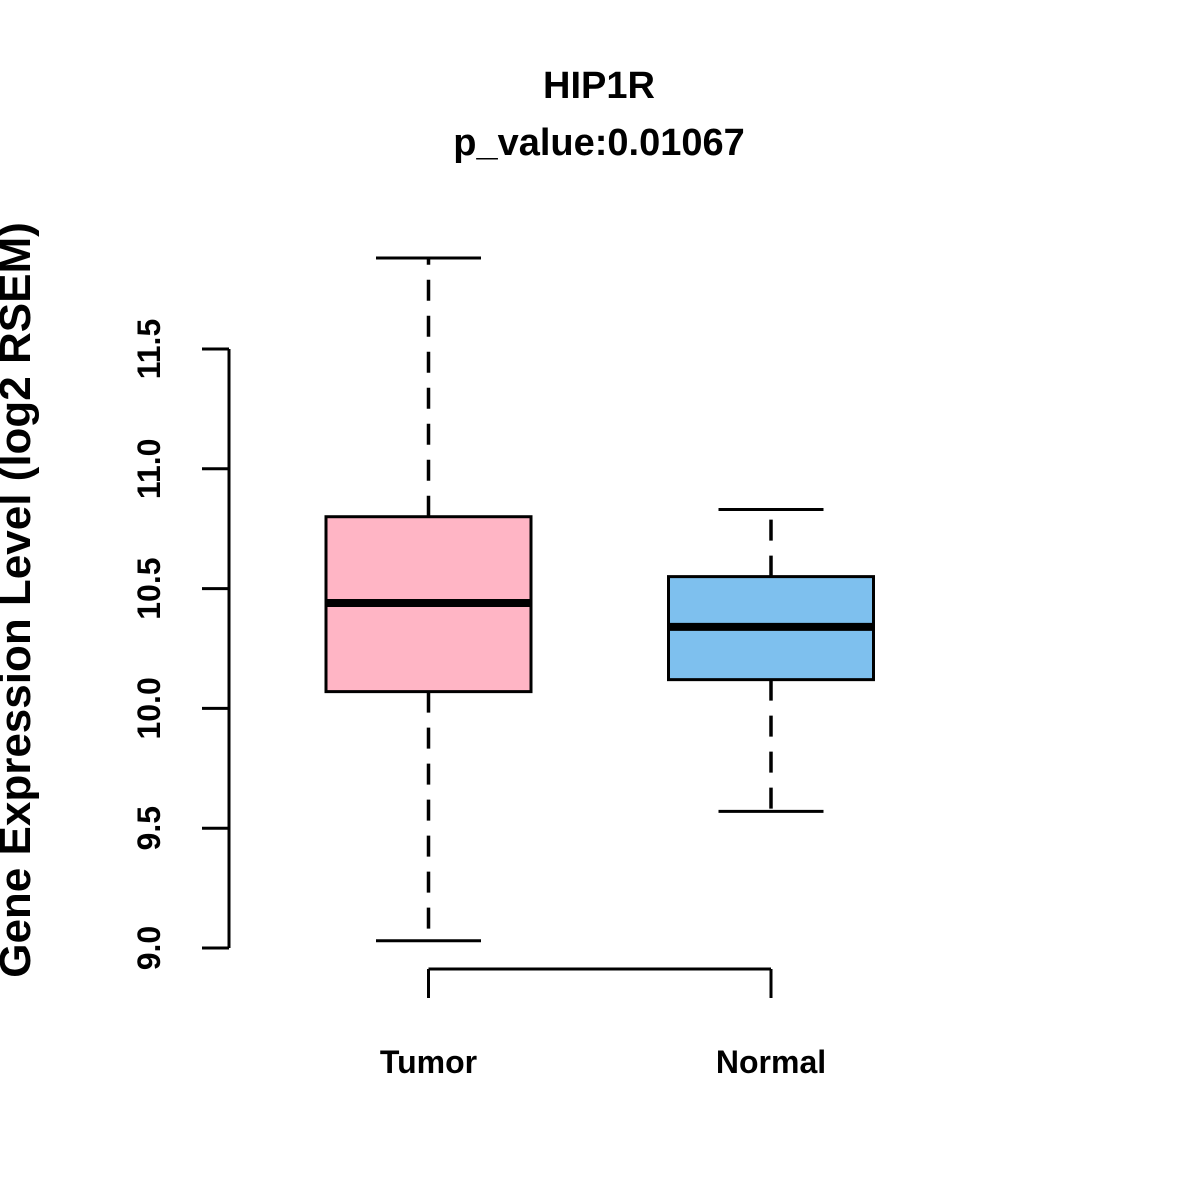 Image resolution: width=1200 pixels, height=1200 pixels. What do you see at coordinates (599, 86) in the screenshot?
I see `chart-title: HIP1R` at bounding box center [599, 86].